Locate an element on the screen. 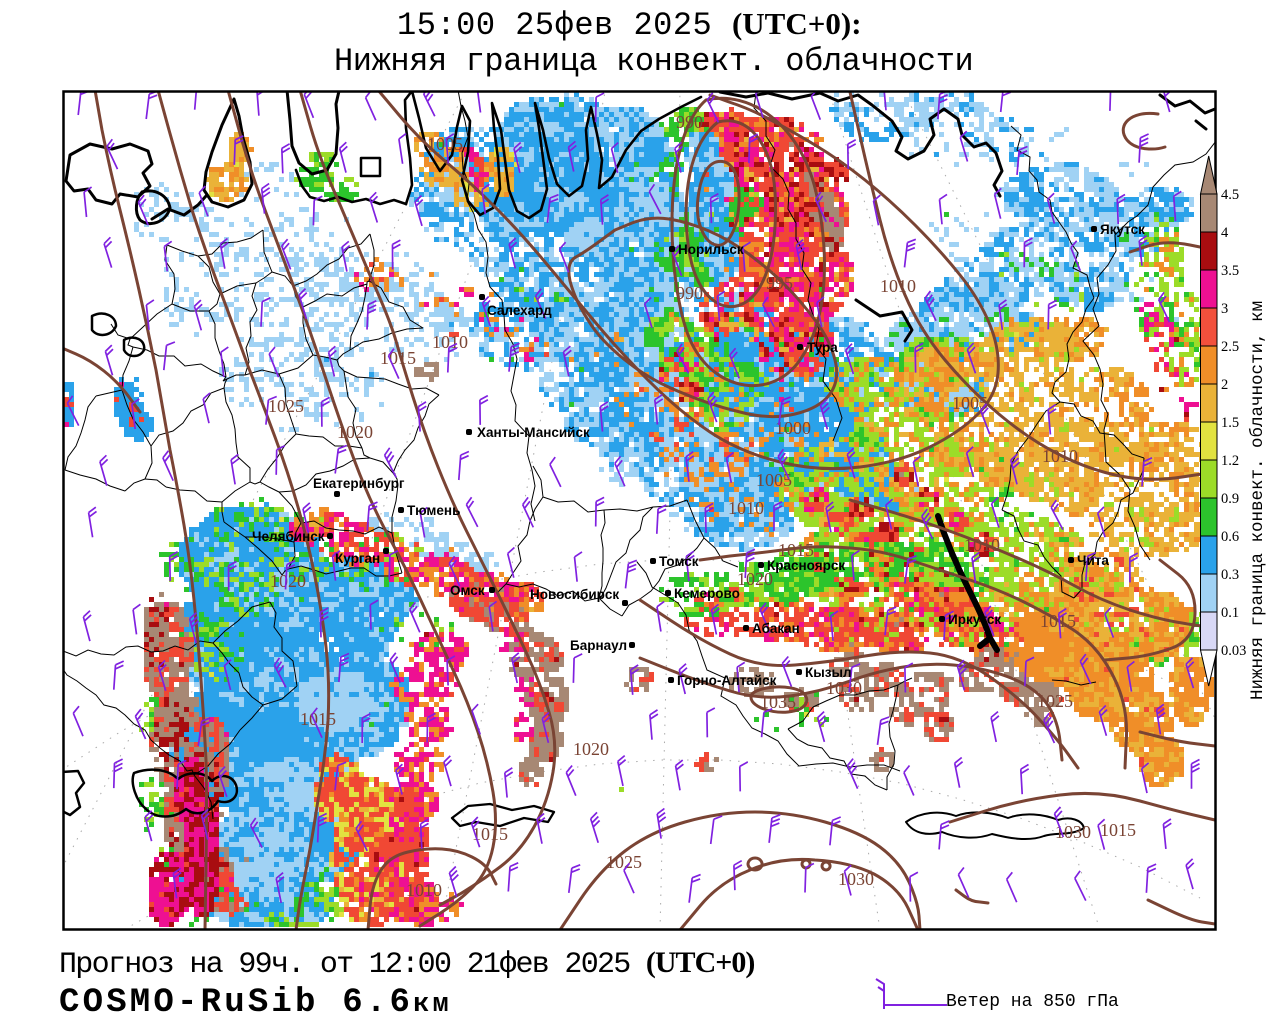  svg-text: 995 is located at coordinates (779, 283).